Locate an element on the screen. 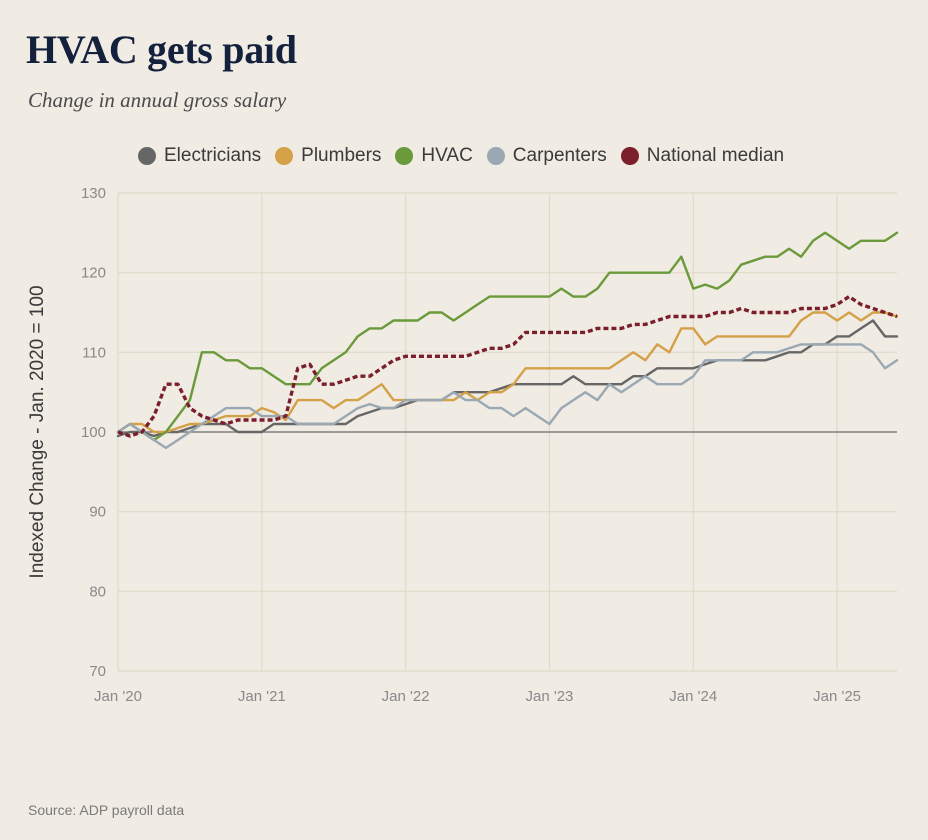 Image resolution: width=928 pixels, height=840 pixels. y-tick-label-80: 80 is located at coordinates (97, 591).